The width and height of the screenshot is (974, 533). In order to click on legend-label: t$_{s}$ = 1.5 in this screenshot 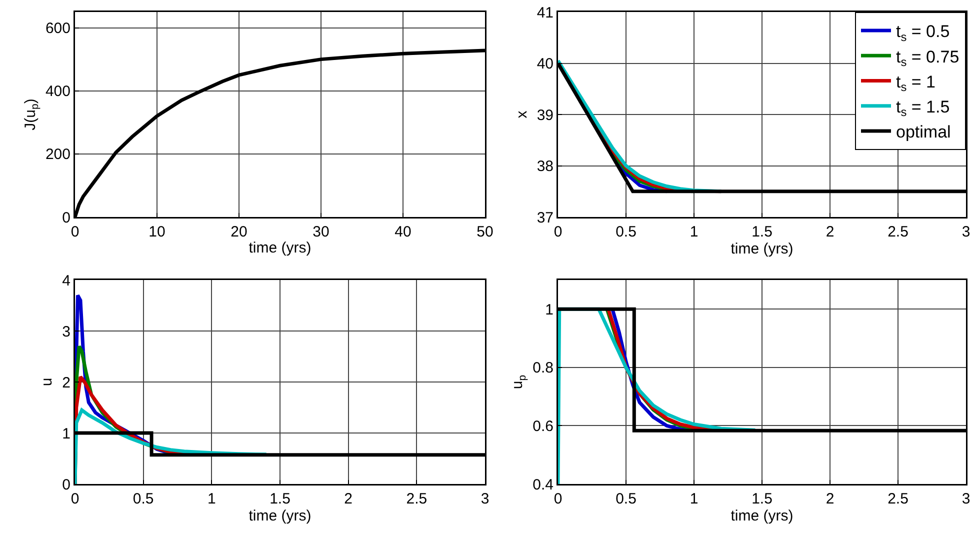, I will do `click(923, 108)`.